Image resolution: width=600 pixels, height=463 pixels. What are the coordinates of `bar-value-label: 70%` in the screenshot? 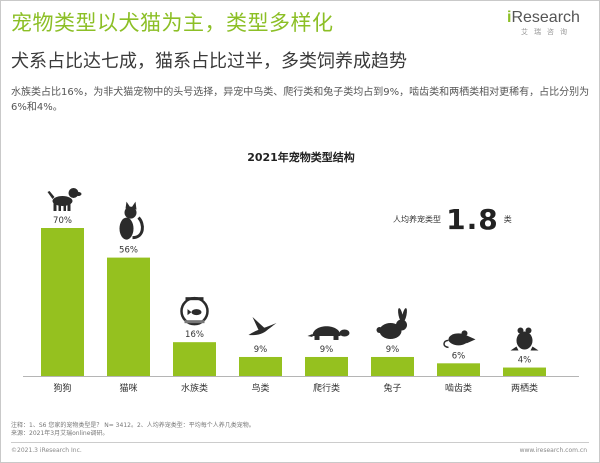 It's located at (62, 221).